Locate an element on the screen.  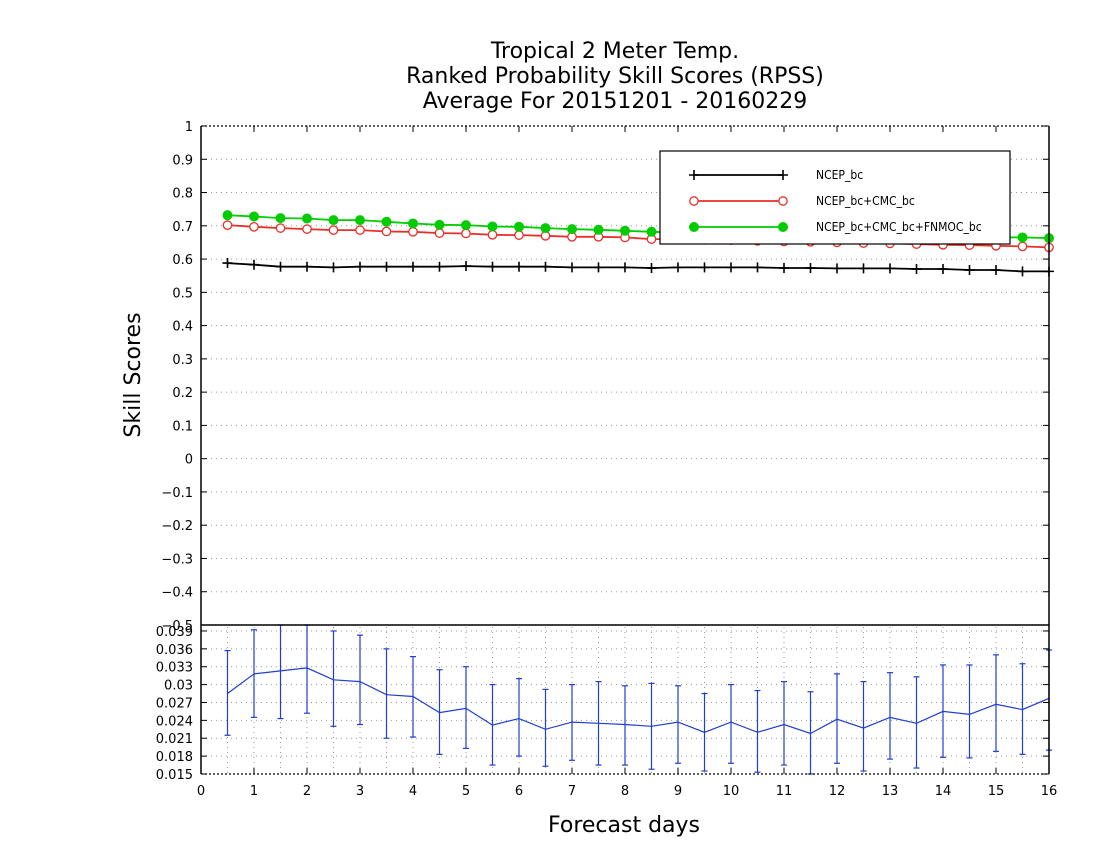
y-tick-label: 0.4 is located at coordinates (182, 327).